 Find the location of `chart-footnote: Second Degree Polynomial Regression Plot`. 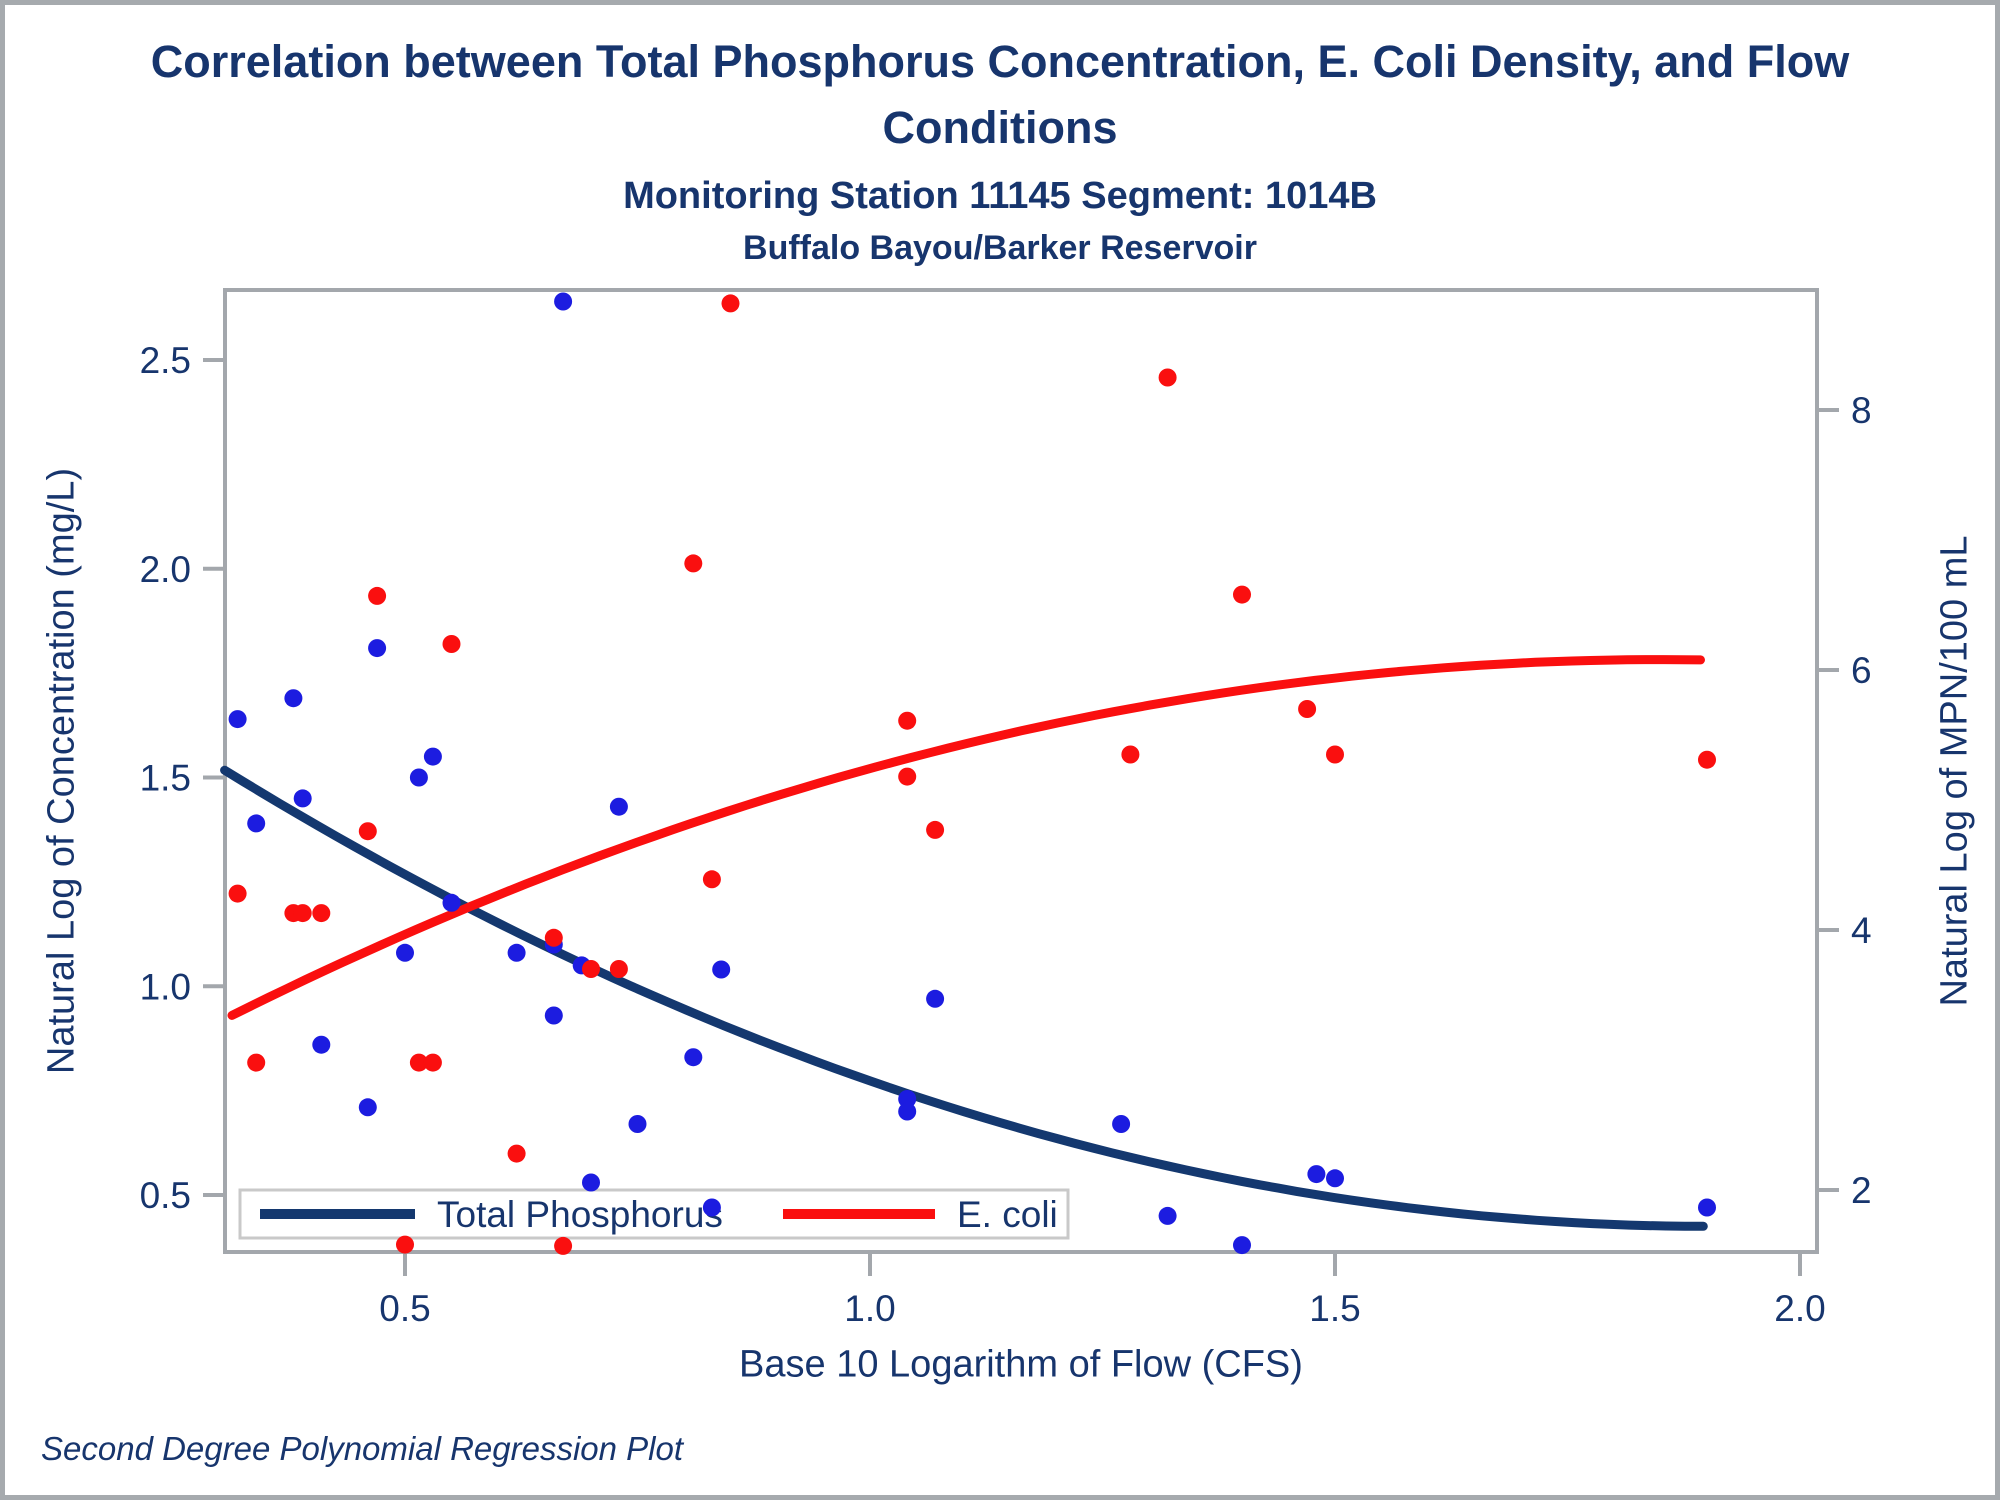

chart-footnote: Second Degree Polynomial Regression Plot is located at coordinates (362, 1448).